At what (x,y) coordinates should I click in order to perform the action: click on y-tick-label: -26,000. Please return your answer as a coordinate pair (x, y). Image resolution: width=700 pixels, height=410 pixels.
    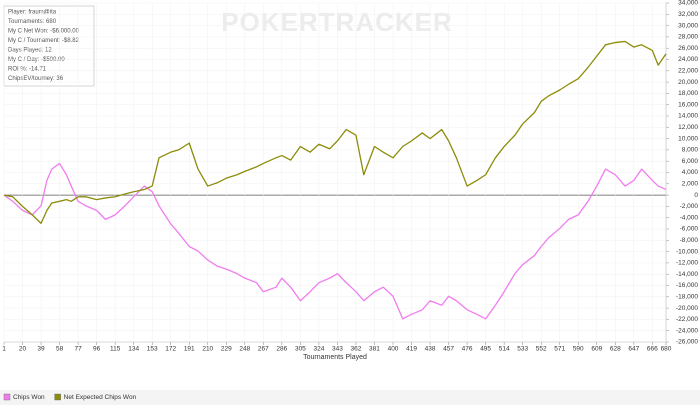
    Looking at the image, I should click on (687, 342).